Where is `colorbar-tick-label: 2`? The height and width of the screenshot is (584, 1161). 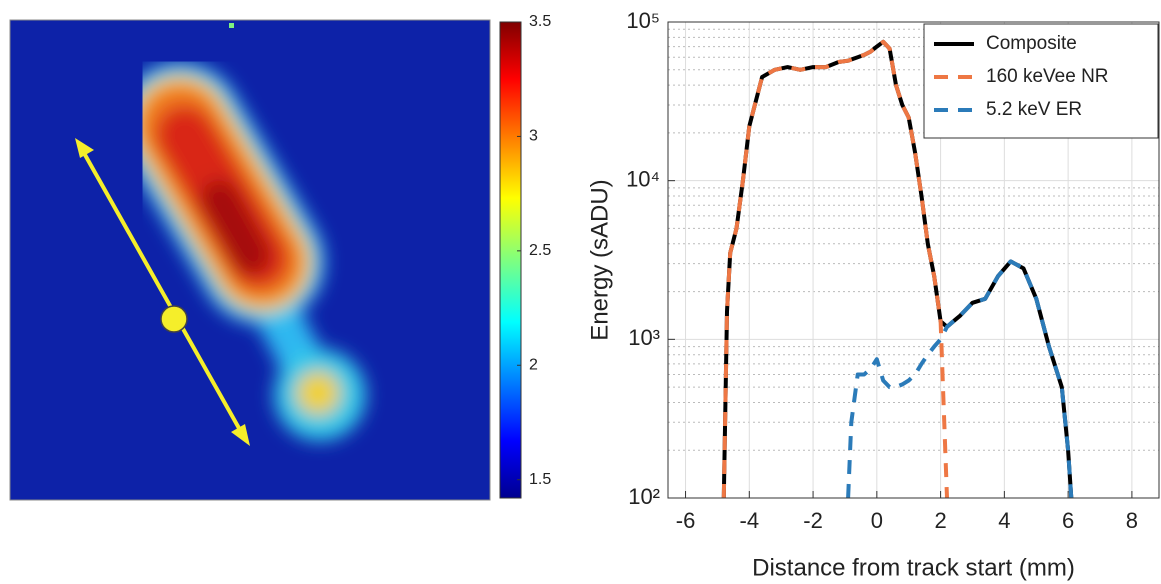
colorbar-tick-label: 2 is located at coordinates (533, 364).